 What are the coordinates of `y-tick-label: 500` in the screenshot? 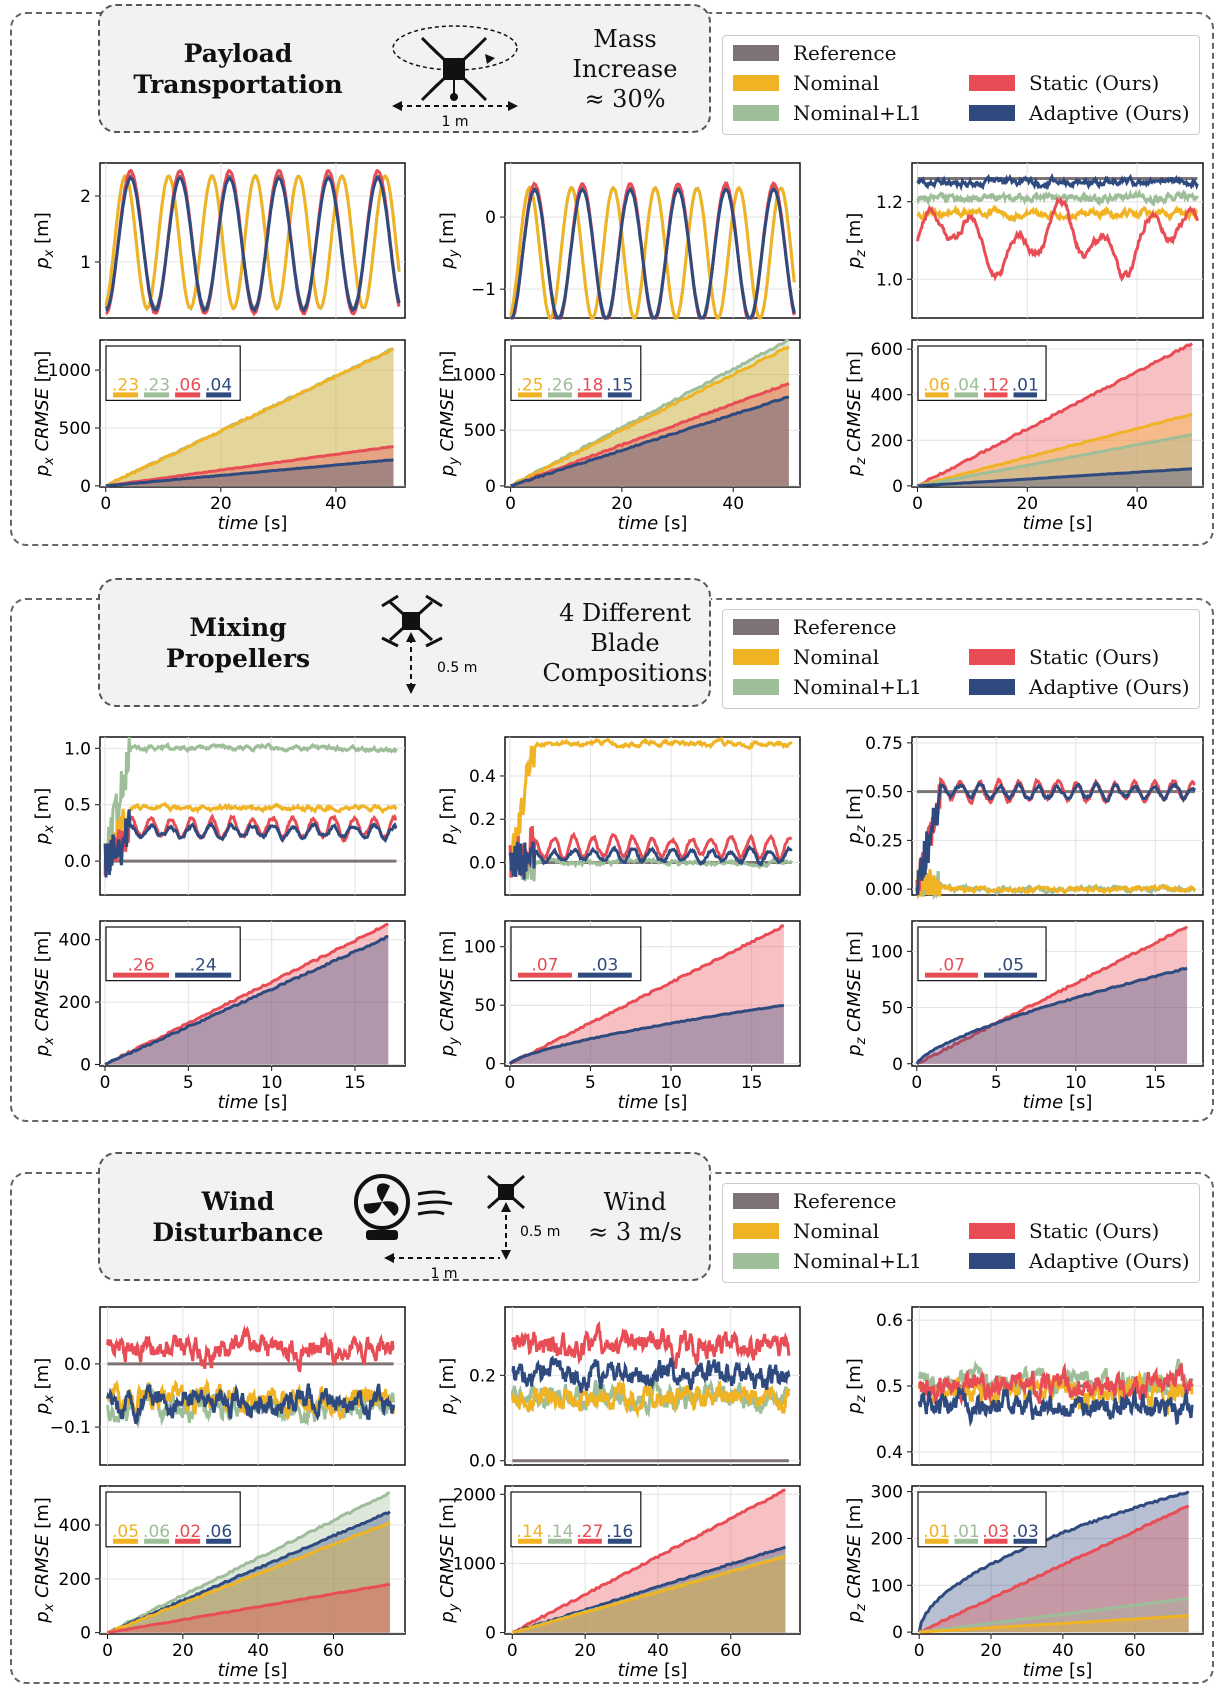 It's located at (480, 431).